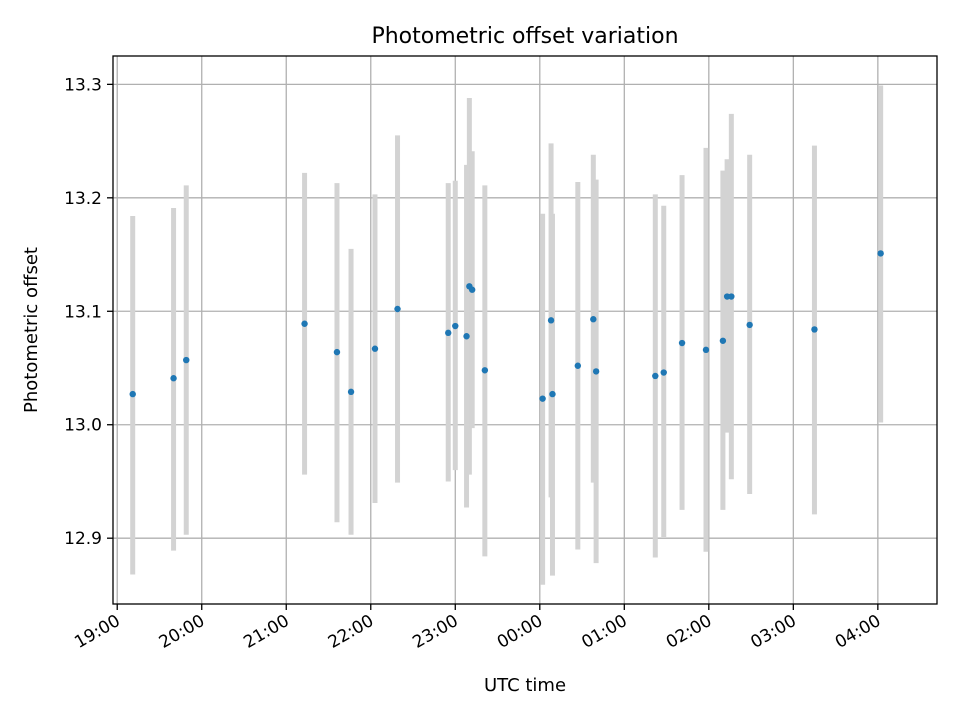 The height and width of the screenshot is (720, 960). What do you see at coordinates (83, 539) in the screenshot?
I see `y-tick-label: 12.9` at bounding box center [83, 539].